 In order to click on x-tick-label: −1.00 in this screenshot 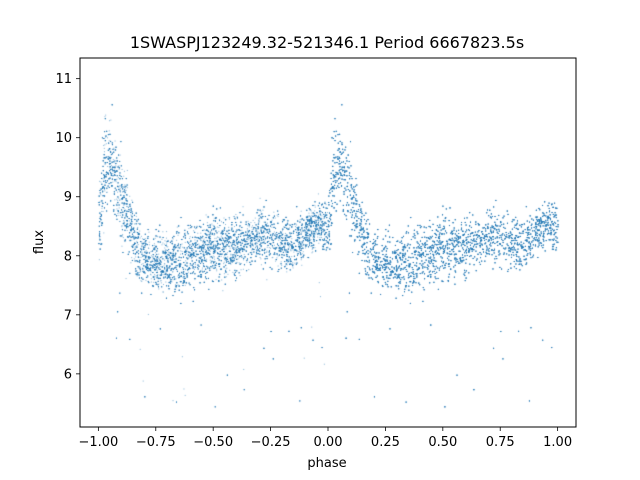, I will do `click(98, 442)`.